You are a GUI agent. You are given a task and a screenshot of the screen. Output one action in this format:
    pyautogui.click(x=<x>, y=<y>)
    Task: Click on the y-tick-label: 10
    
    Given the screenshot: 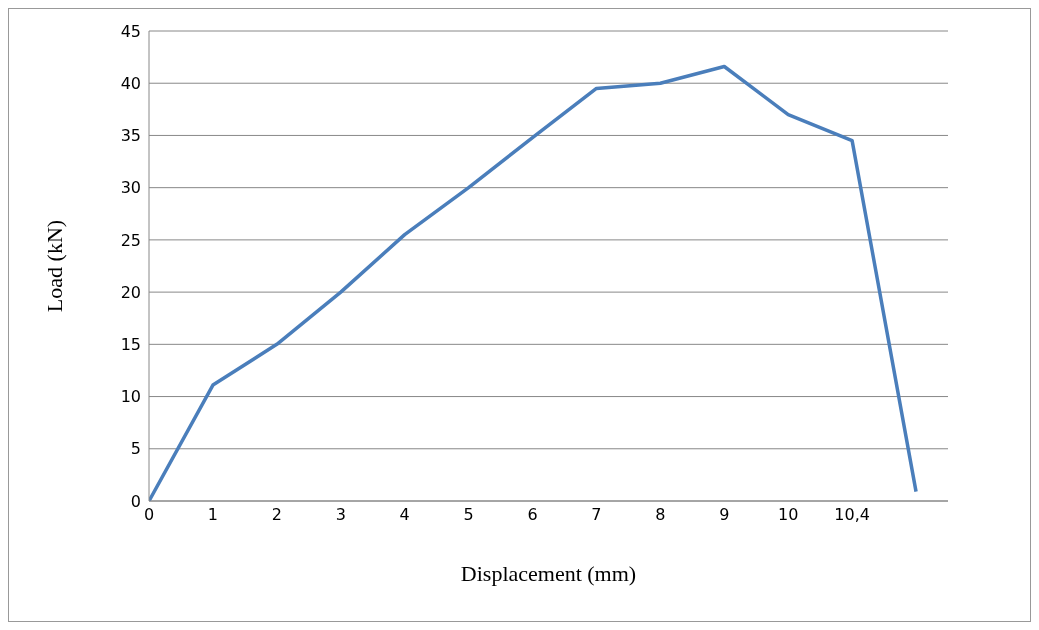 What is the action you would take?
    pyautogui.click(x=130, y=397)
    